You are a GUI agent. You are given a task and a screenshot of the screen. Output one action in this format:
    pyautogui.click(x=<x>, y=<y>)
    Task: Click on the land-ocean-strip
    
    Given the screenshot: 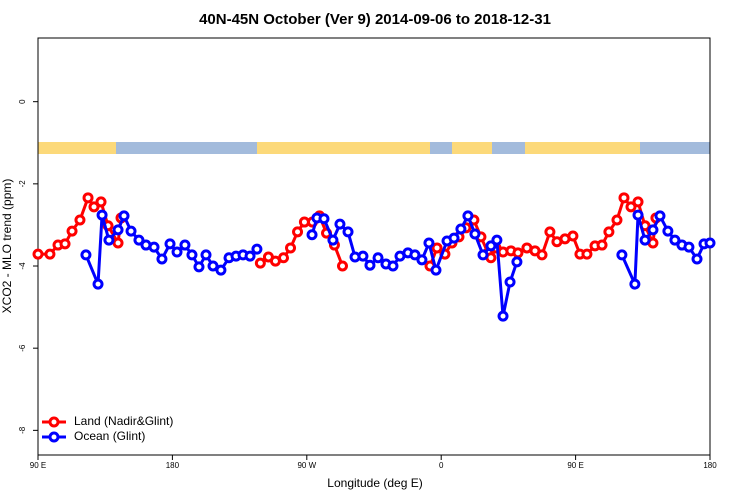 What is the action you would take?
    pyautogui.click(x=374, y=148)
    